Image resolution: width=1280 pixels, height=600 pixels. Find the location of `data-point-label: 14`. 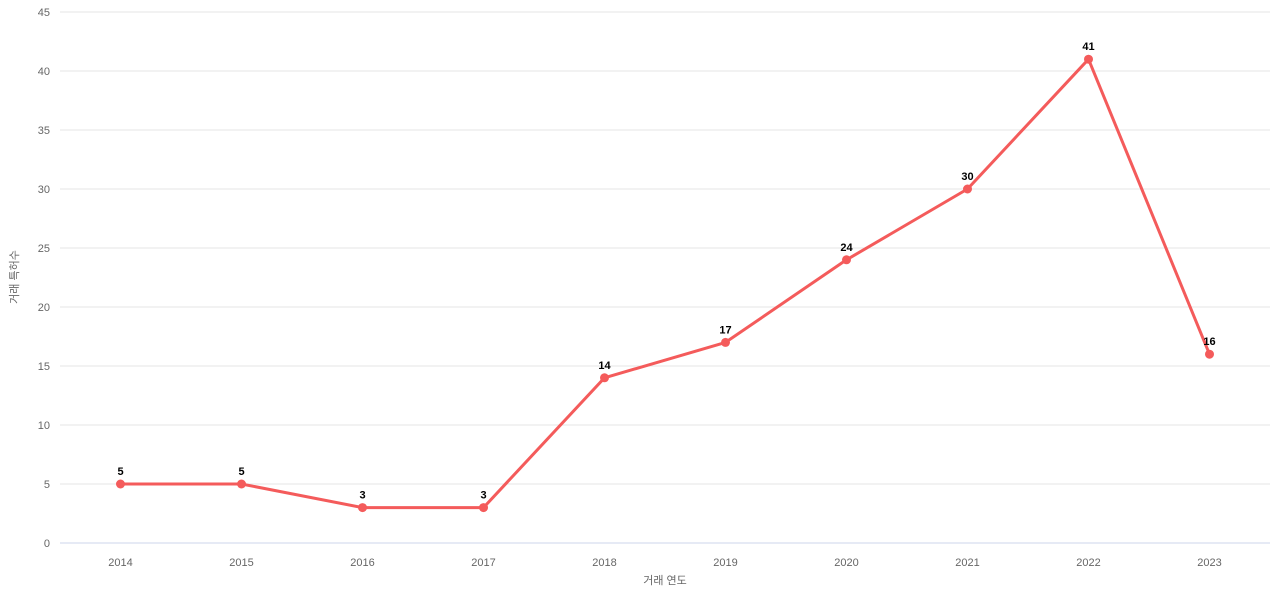

data-point-label: 14 is located at coordinates (604, 366).